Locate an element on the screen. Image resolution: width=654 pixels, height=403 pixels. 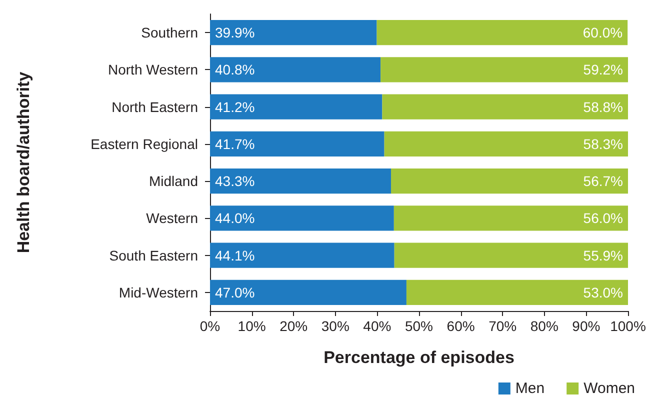
x-tick-label: 40% is located at coordinates (377, 326).